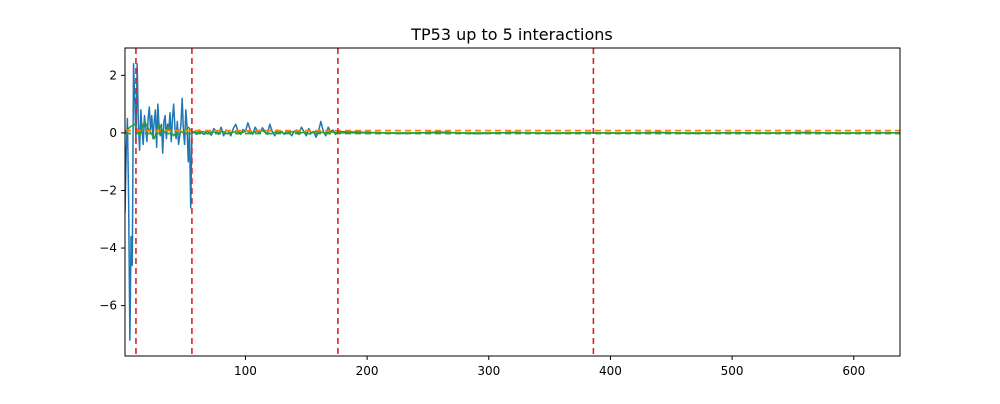 The width and height of the screenshot is (1000, 404). What do you see at coordinates (108, 190) in the screenshot?
I see `y-tick-label: −2` at bounding box center [108, 190].